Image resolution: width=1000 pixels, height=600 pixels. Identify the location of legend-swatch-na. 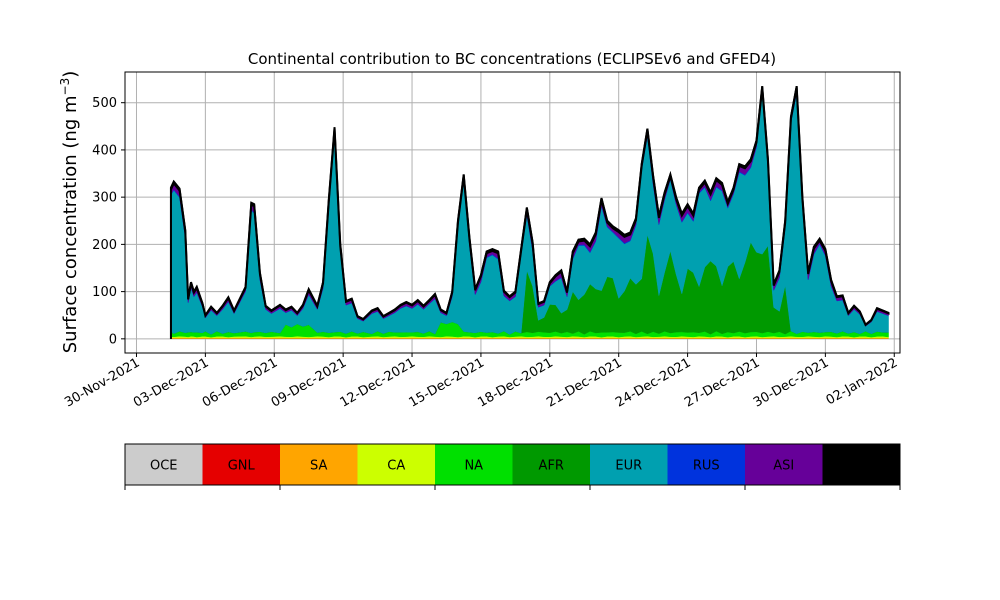
(474, 464).